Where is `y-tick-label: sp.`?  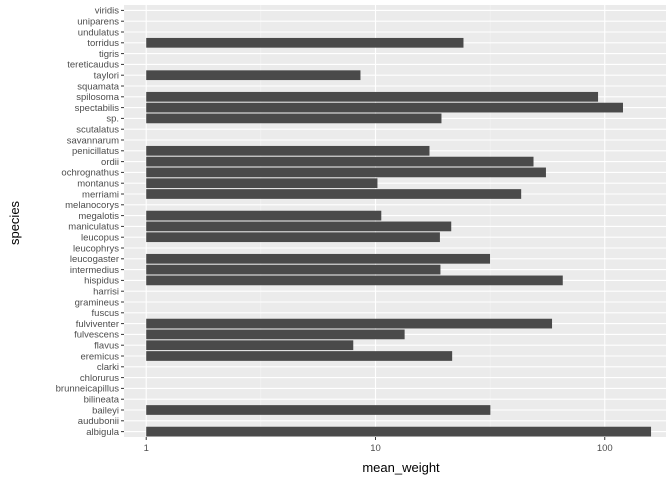
y-tick-label: sp. is located at coordinates (112, 119).